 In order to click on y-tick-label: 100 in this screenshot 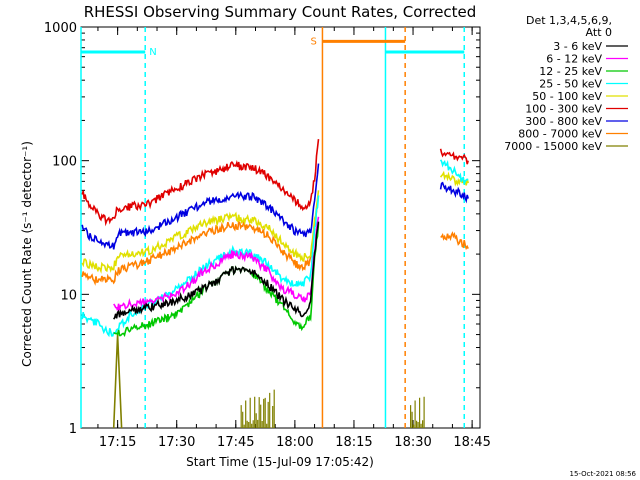, I will do `click(64, 162)`.